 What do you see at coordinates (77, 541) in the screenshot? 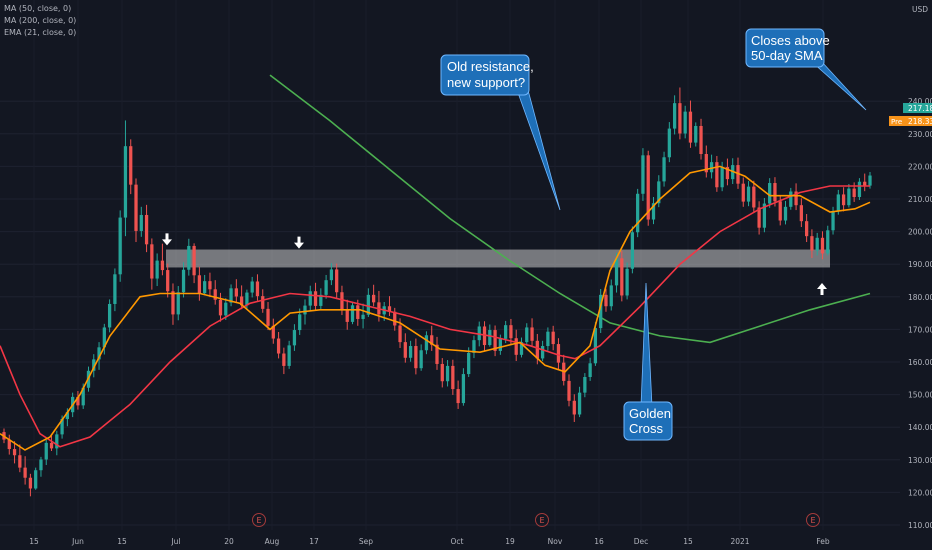
I see `x-tick-label: Jun` at bounding box center [77, 541].